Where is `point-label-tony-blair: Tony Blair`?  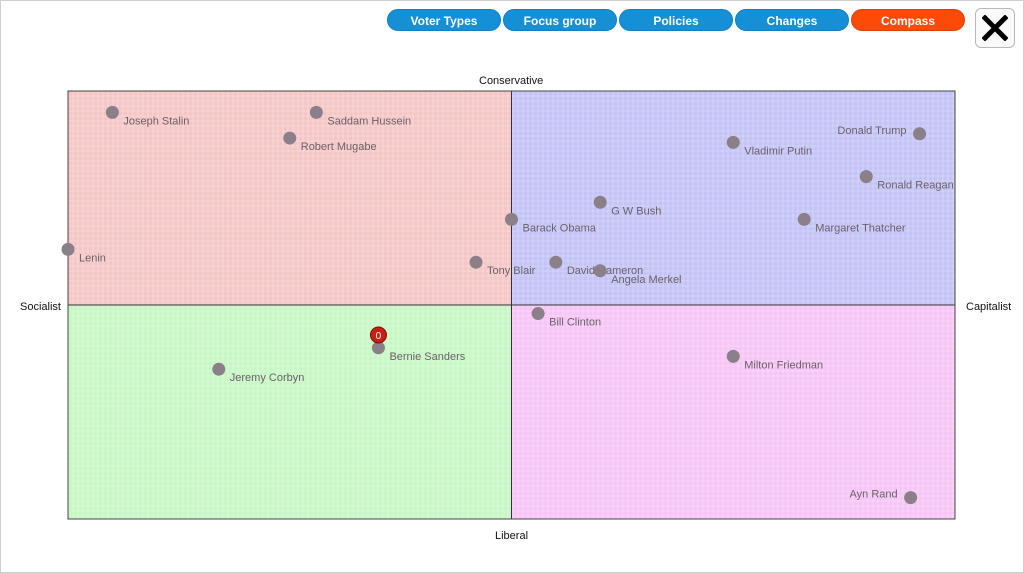 point-label-tony-blair: Tony Blair is located at coordinates (511, 271).